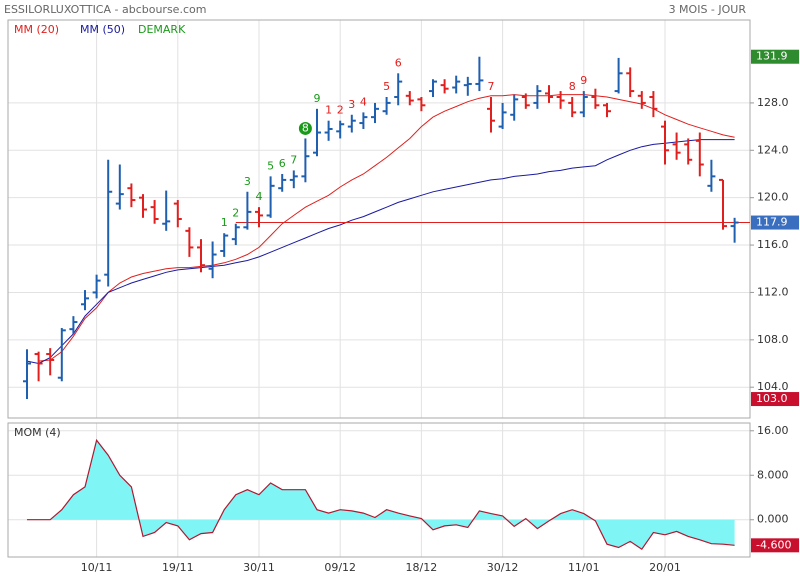 The image size is (800, 580). I want to click on legend-mm20: MM (20), so click(36, 29).